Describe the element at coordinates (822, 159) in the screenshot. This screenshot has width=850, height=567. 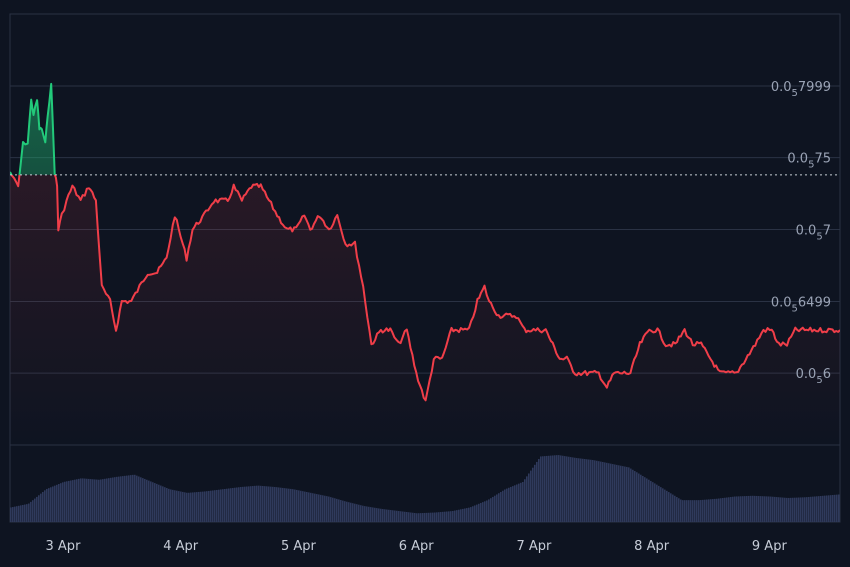
I see `y-tick-suffix: 75` at that location.